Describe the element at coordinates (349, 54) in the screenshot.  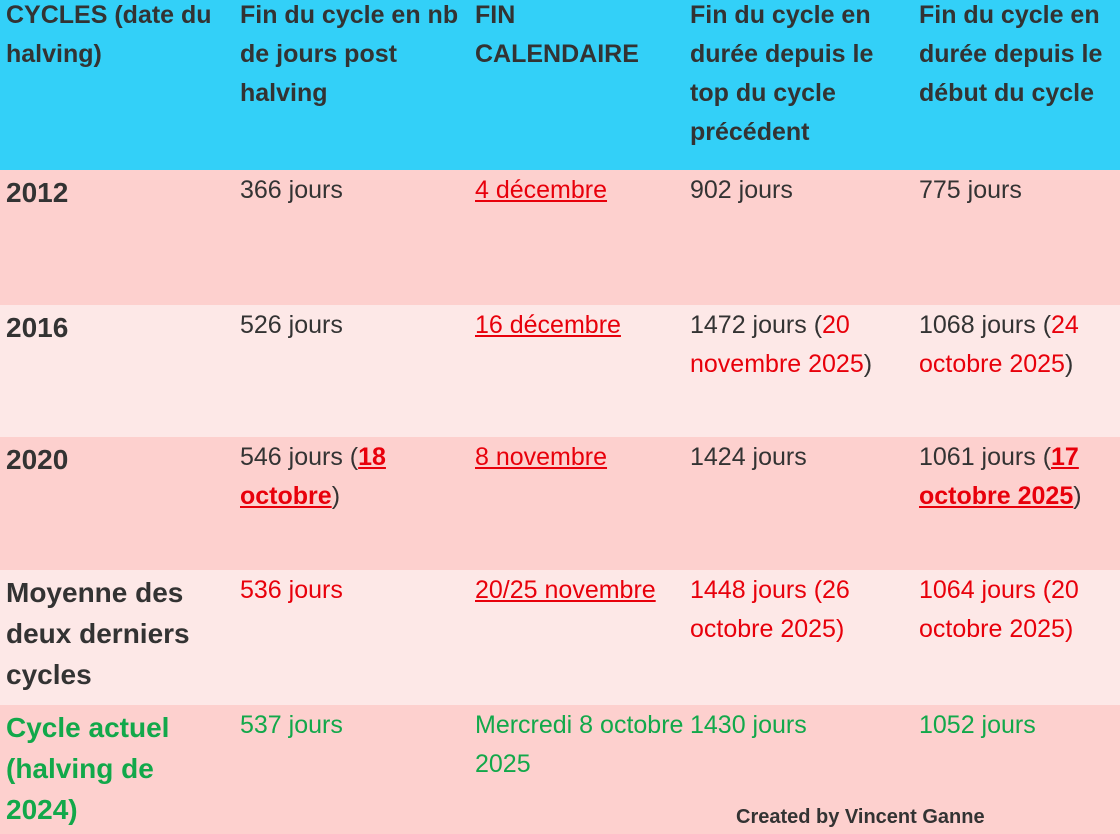
I see `column-header: Fin du cycle en nb de jours post halving` at that location.